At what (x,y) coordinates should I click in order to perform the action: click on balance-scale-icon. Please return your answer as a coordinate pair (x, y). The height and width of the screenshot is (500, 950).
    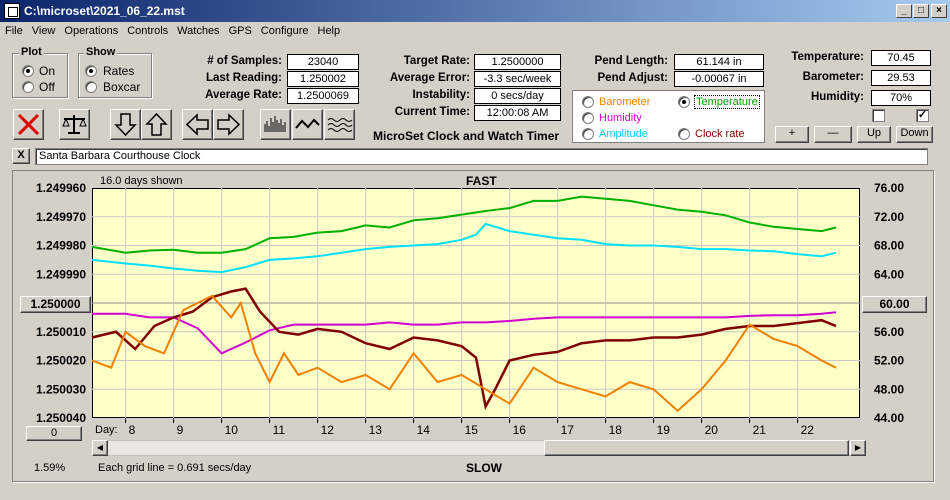
    Looking at the image, I should click on (74, 124).